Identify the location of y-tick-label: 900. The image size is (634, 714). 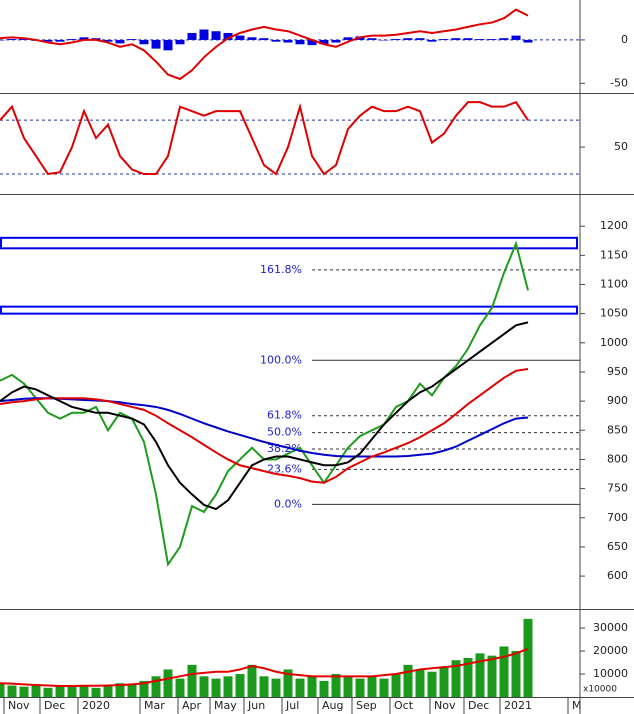
(617, 400).